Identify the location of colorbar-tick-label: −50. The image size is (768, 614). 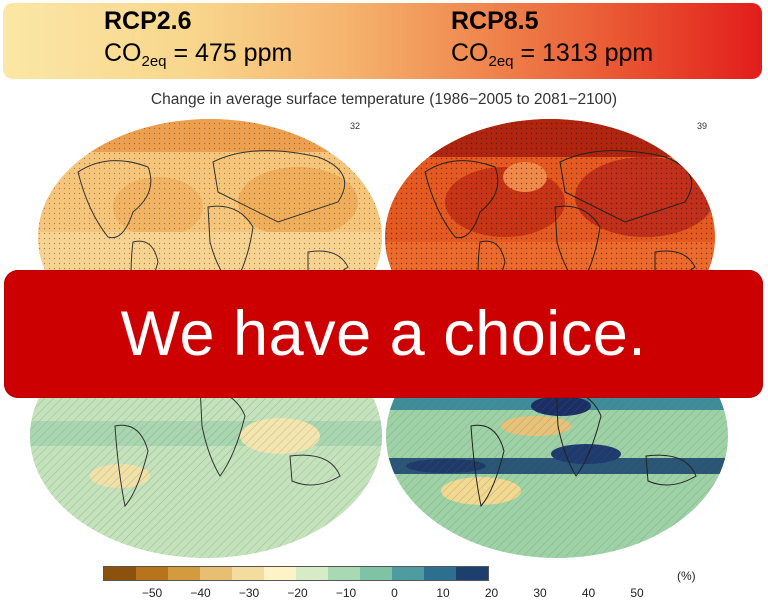
(152, 593).